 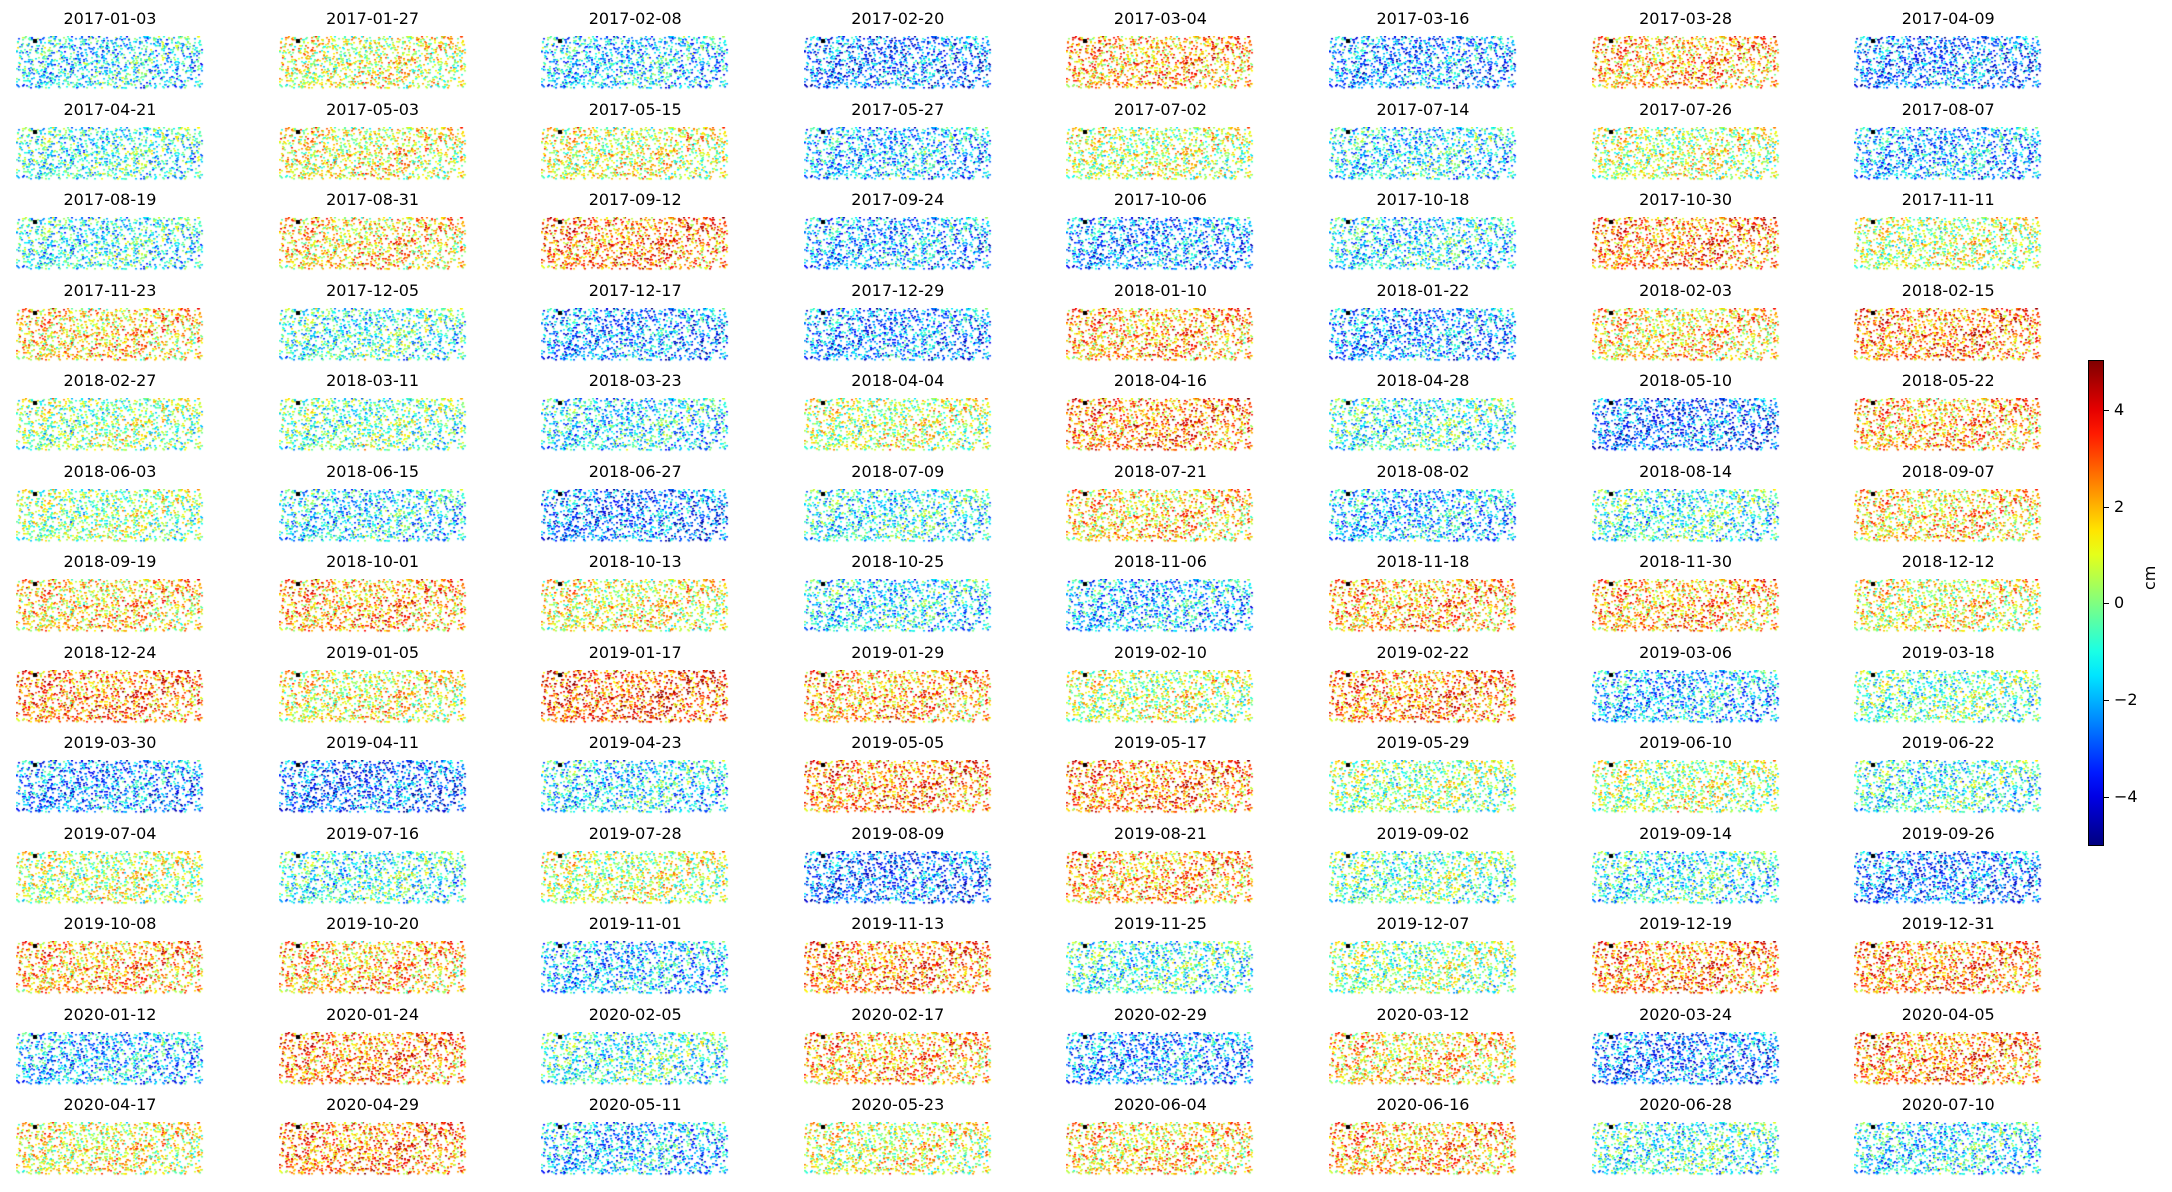 What do you see at coordinates (1423, 923) in the screenshot?
I see `panel-title: 2019-12-07` at bounding box center [1423, 923].